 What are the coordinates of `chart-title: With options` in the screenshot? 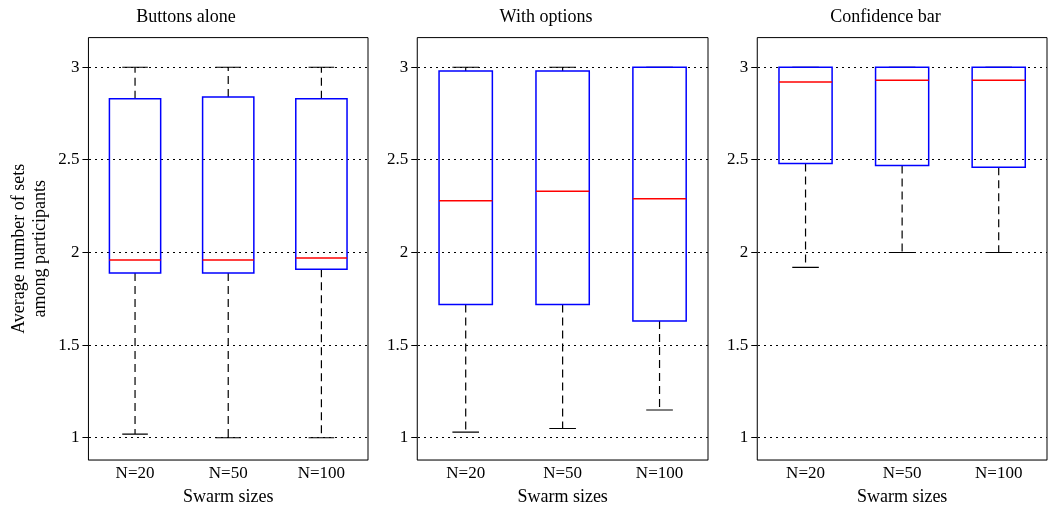 It's located at (546, 15).